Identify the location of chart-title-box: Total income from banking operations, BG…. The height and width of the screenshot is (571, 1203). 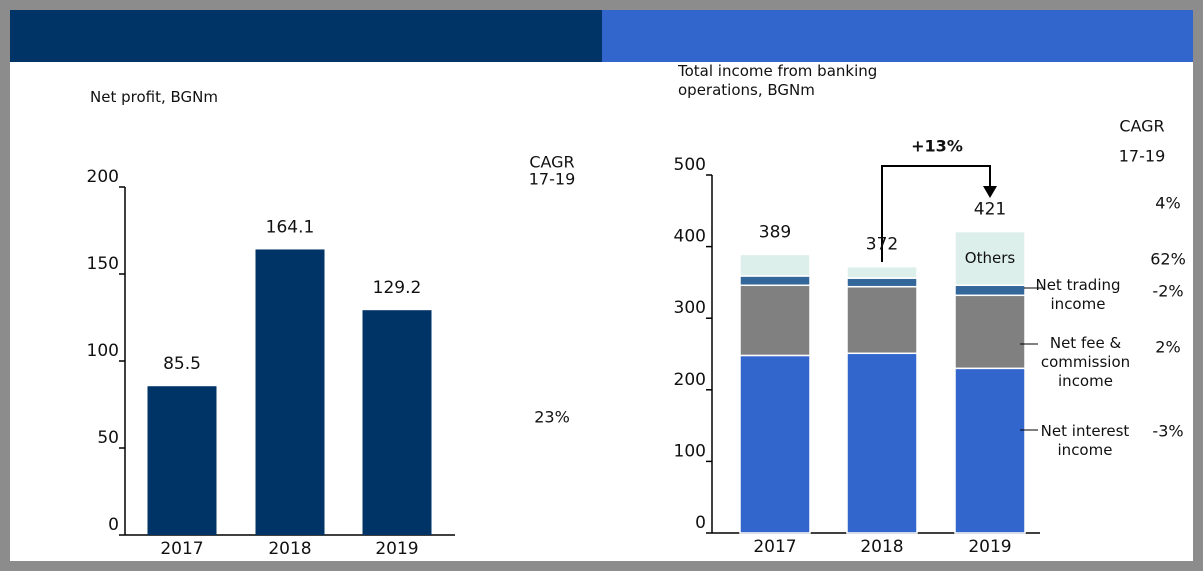
(778, 80).